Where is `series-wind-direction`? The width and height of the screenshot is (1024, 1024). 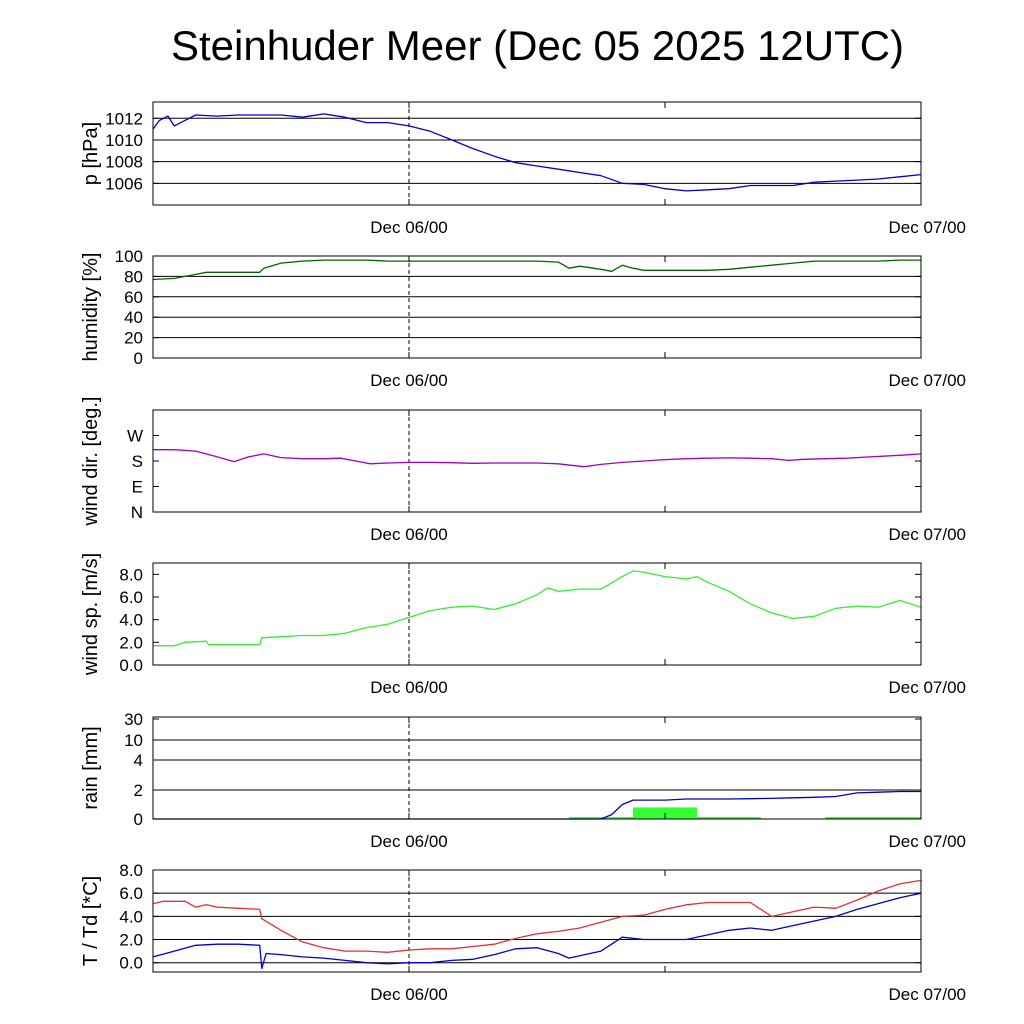 series-wind-direction is located at coordinates (537, 458).